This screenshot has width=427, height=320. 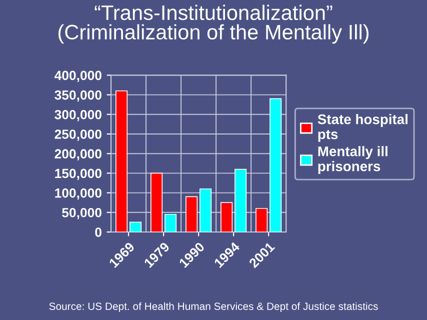 What do you see at coordinates (78, 76) in the screenshot?
I see `y-tick-label: 400,000` at bounding box center [78, 76].